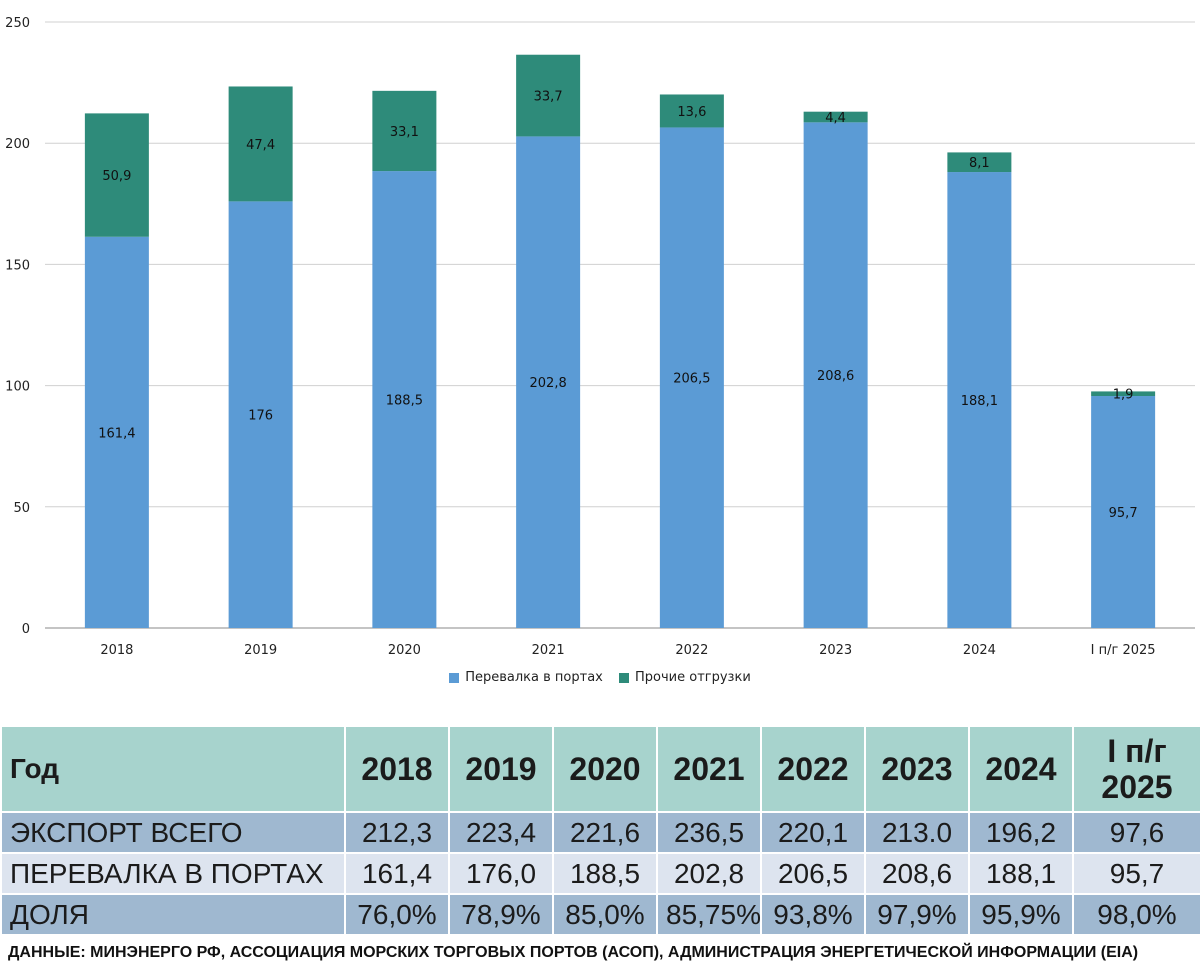 The image size is (1200, 980). I want to click on table-cell: 76,0%, so click(397, 914).